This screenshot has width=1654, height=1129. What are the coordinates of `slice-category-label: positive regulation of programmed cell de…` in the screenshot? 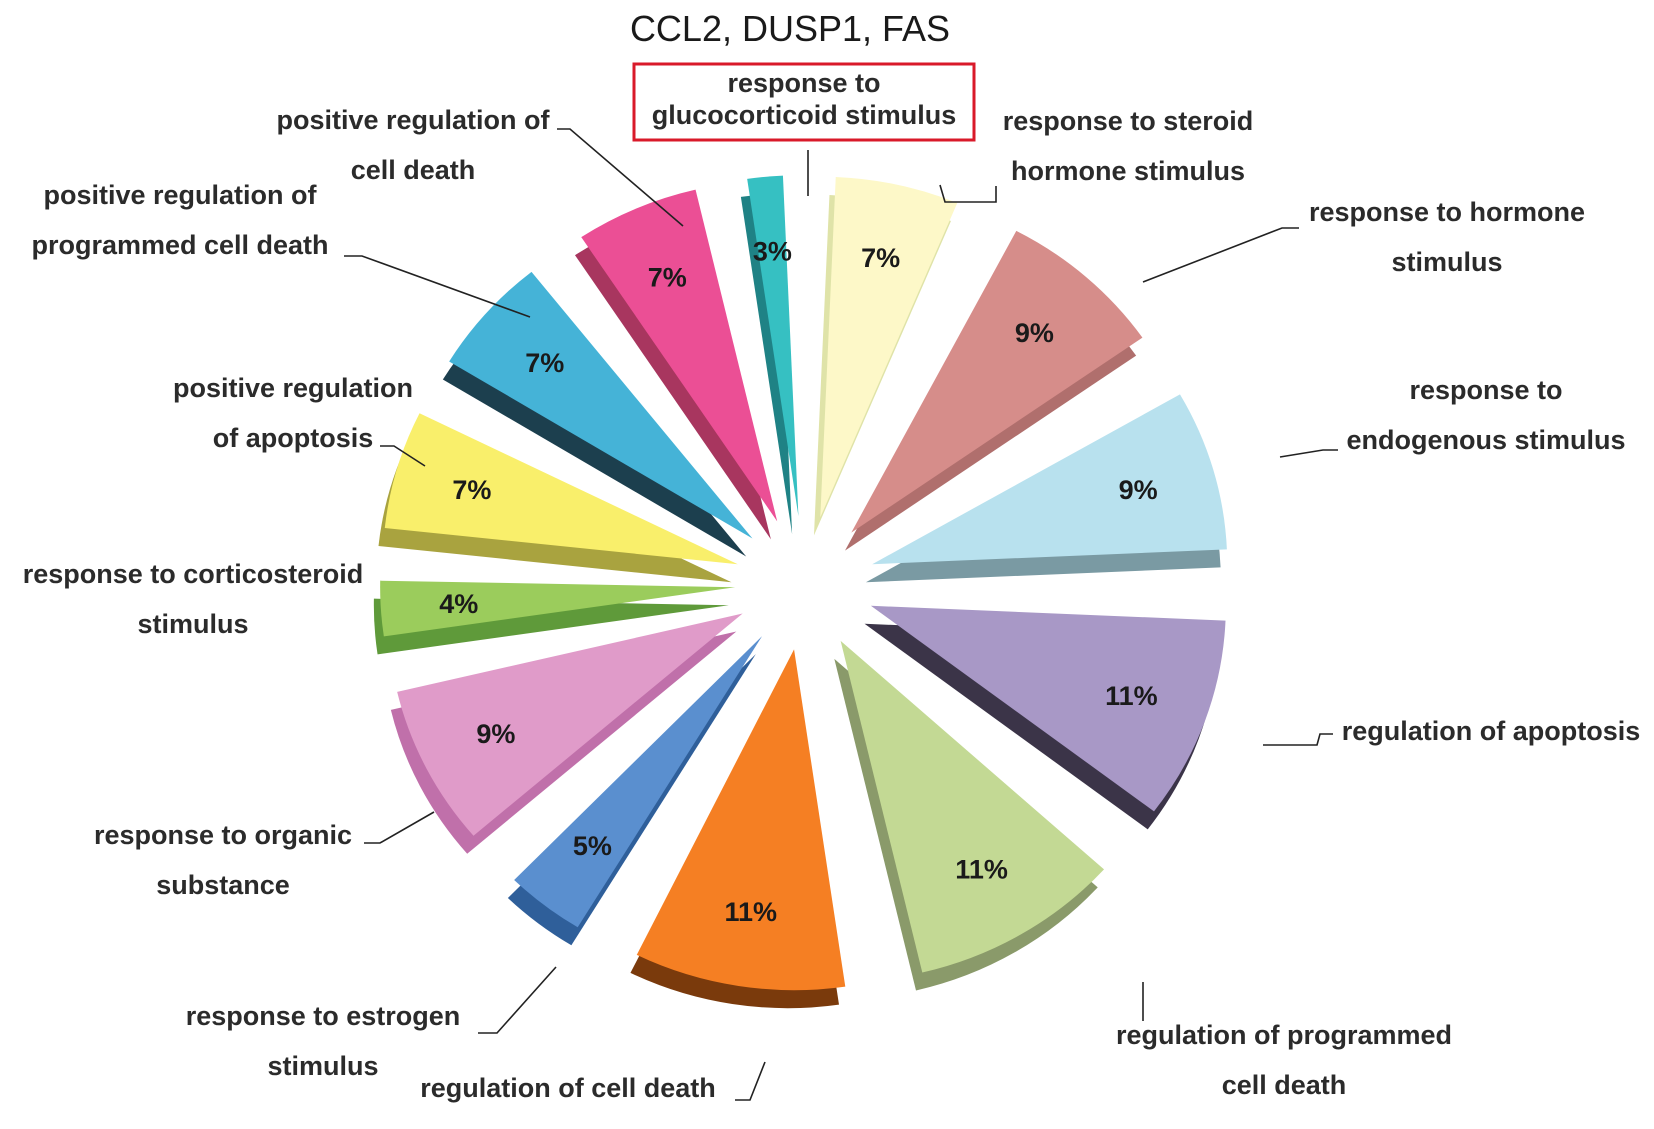 It's located at (179, 220).